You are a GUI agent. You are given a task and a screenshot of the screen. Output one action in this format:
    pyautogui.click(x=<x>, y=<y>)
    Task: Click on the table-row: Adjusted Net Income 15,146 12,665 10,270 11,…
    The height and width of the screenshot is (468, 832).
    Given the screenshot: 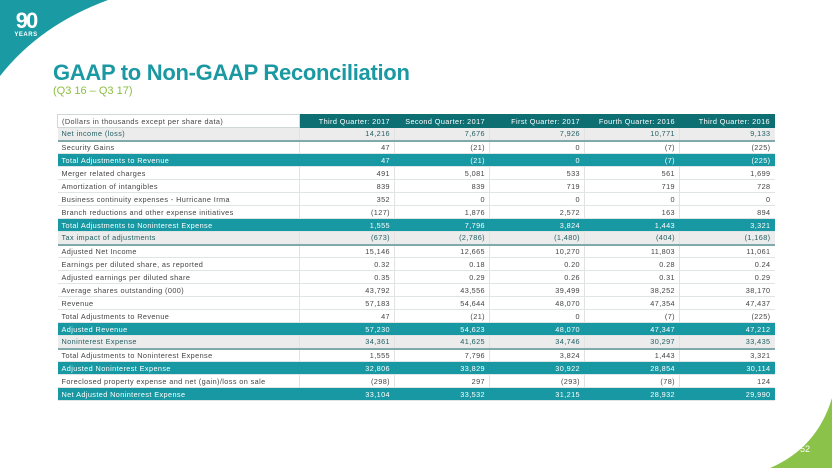 What is the action you would take?
    pyautogui.click(x=416, y=251)
    